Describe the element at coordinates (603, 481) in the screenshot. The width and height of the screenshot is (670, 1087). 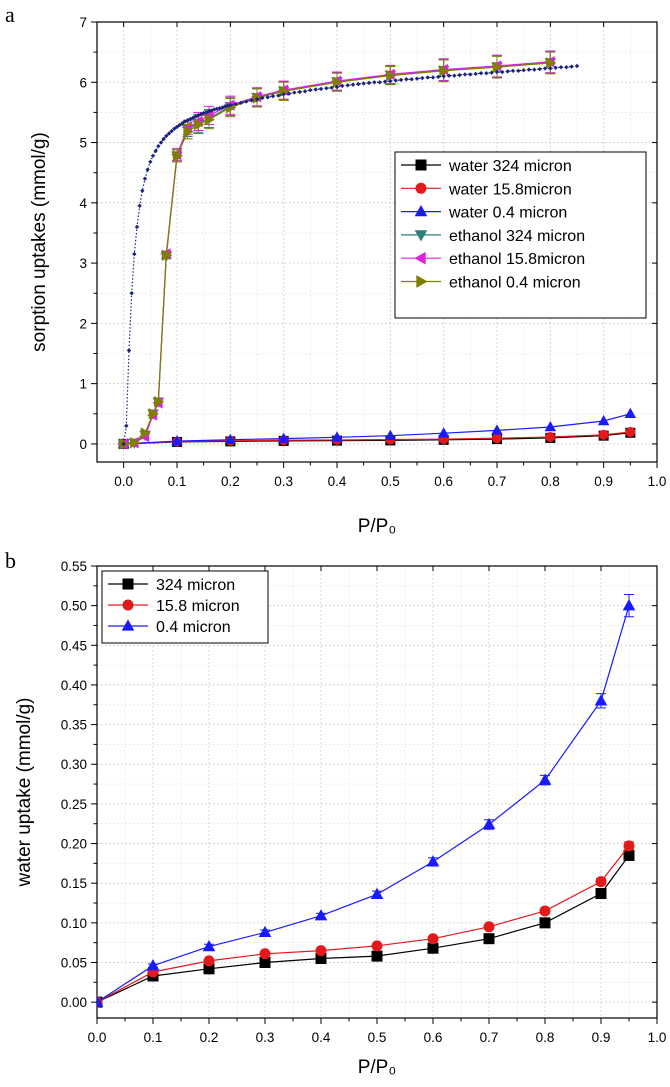
I see `x-tick-label: 0.9` at that location.